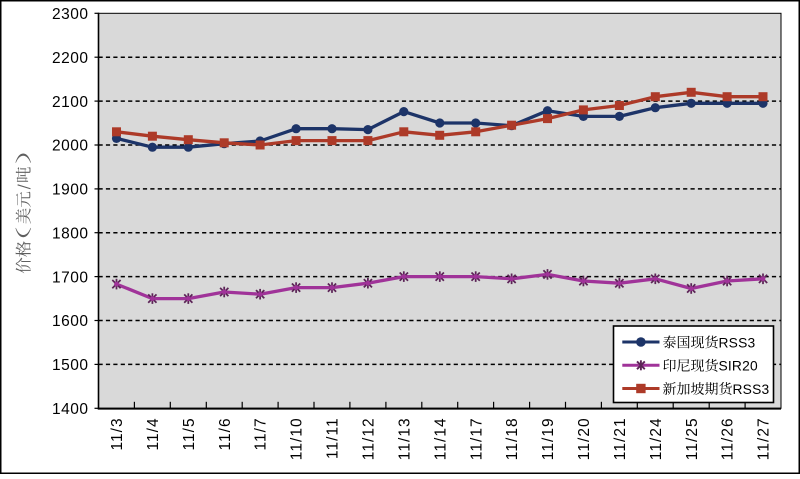  Describe the element at coordinates (440, 438) in the screenshot. I see `svg-text: 11/14` at that location.